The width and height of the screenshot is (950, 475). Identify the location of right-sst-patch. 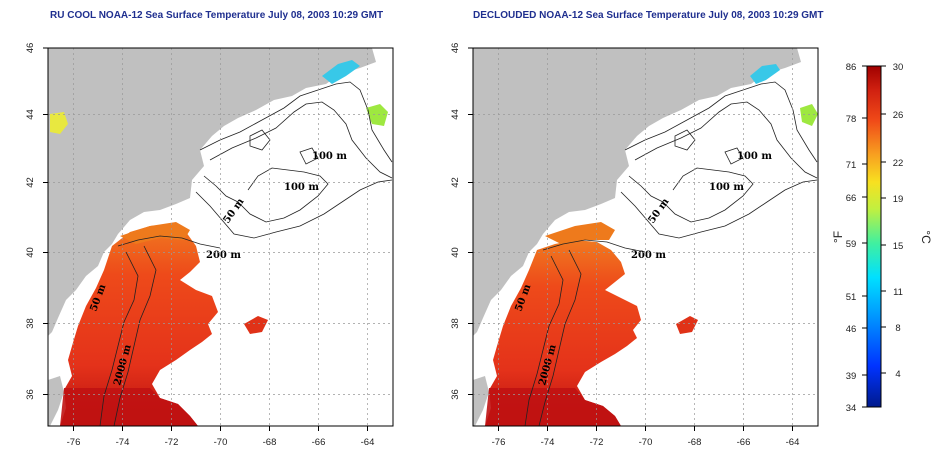
(687, 325).